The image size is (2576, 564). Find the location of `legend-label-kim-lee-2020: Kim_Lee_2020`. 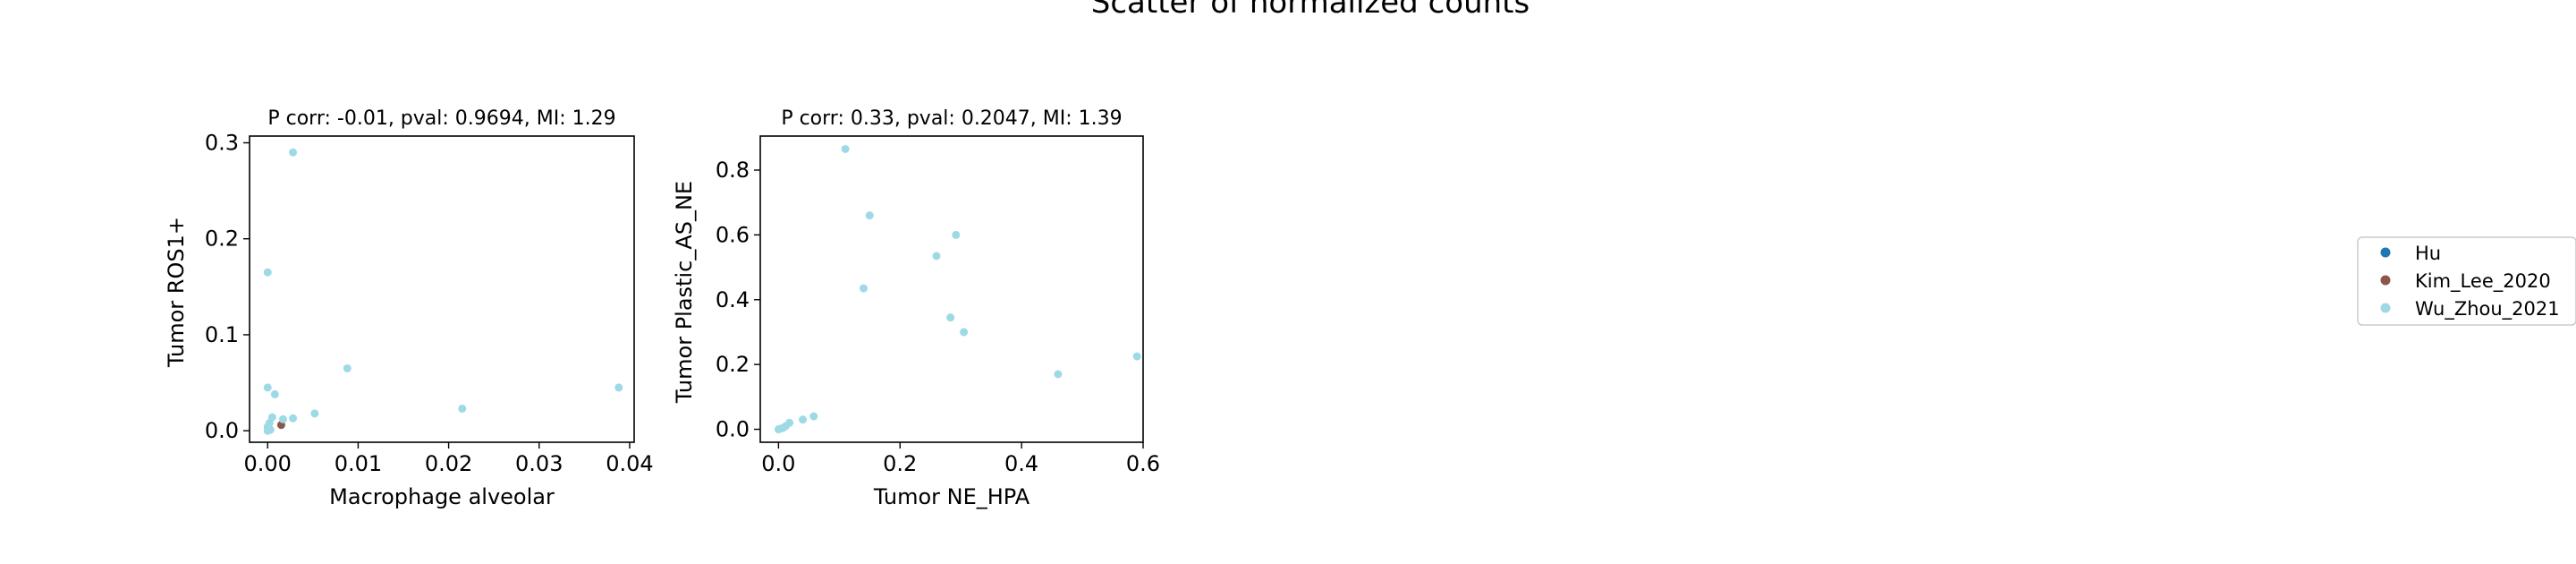

legend-label-kim-lee-2020: Kim_Lee_2020 is located at coordinates (2483, 281).